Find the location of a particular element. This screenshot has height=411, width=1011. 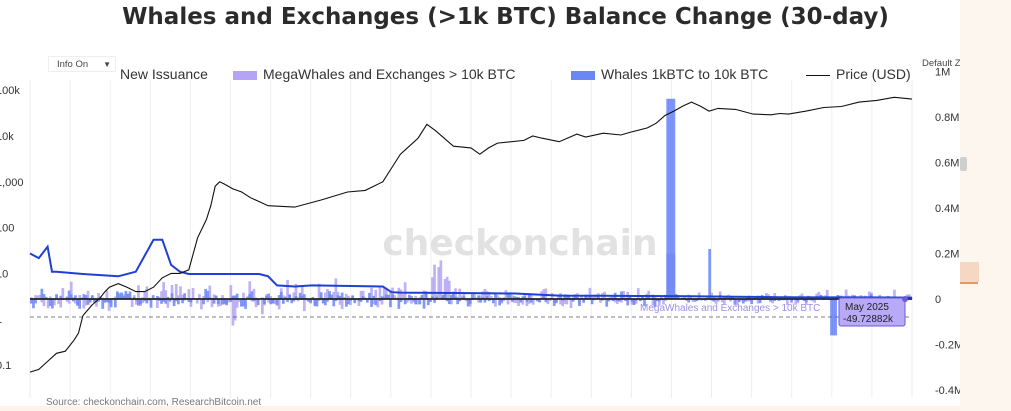

legend-item-whales: Whales 1kBTC to 10k BTC is located at coordinates (669, 74).